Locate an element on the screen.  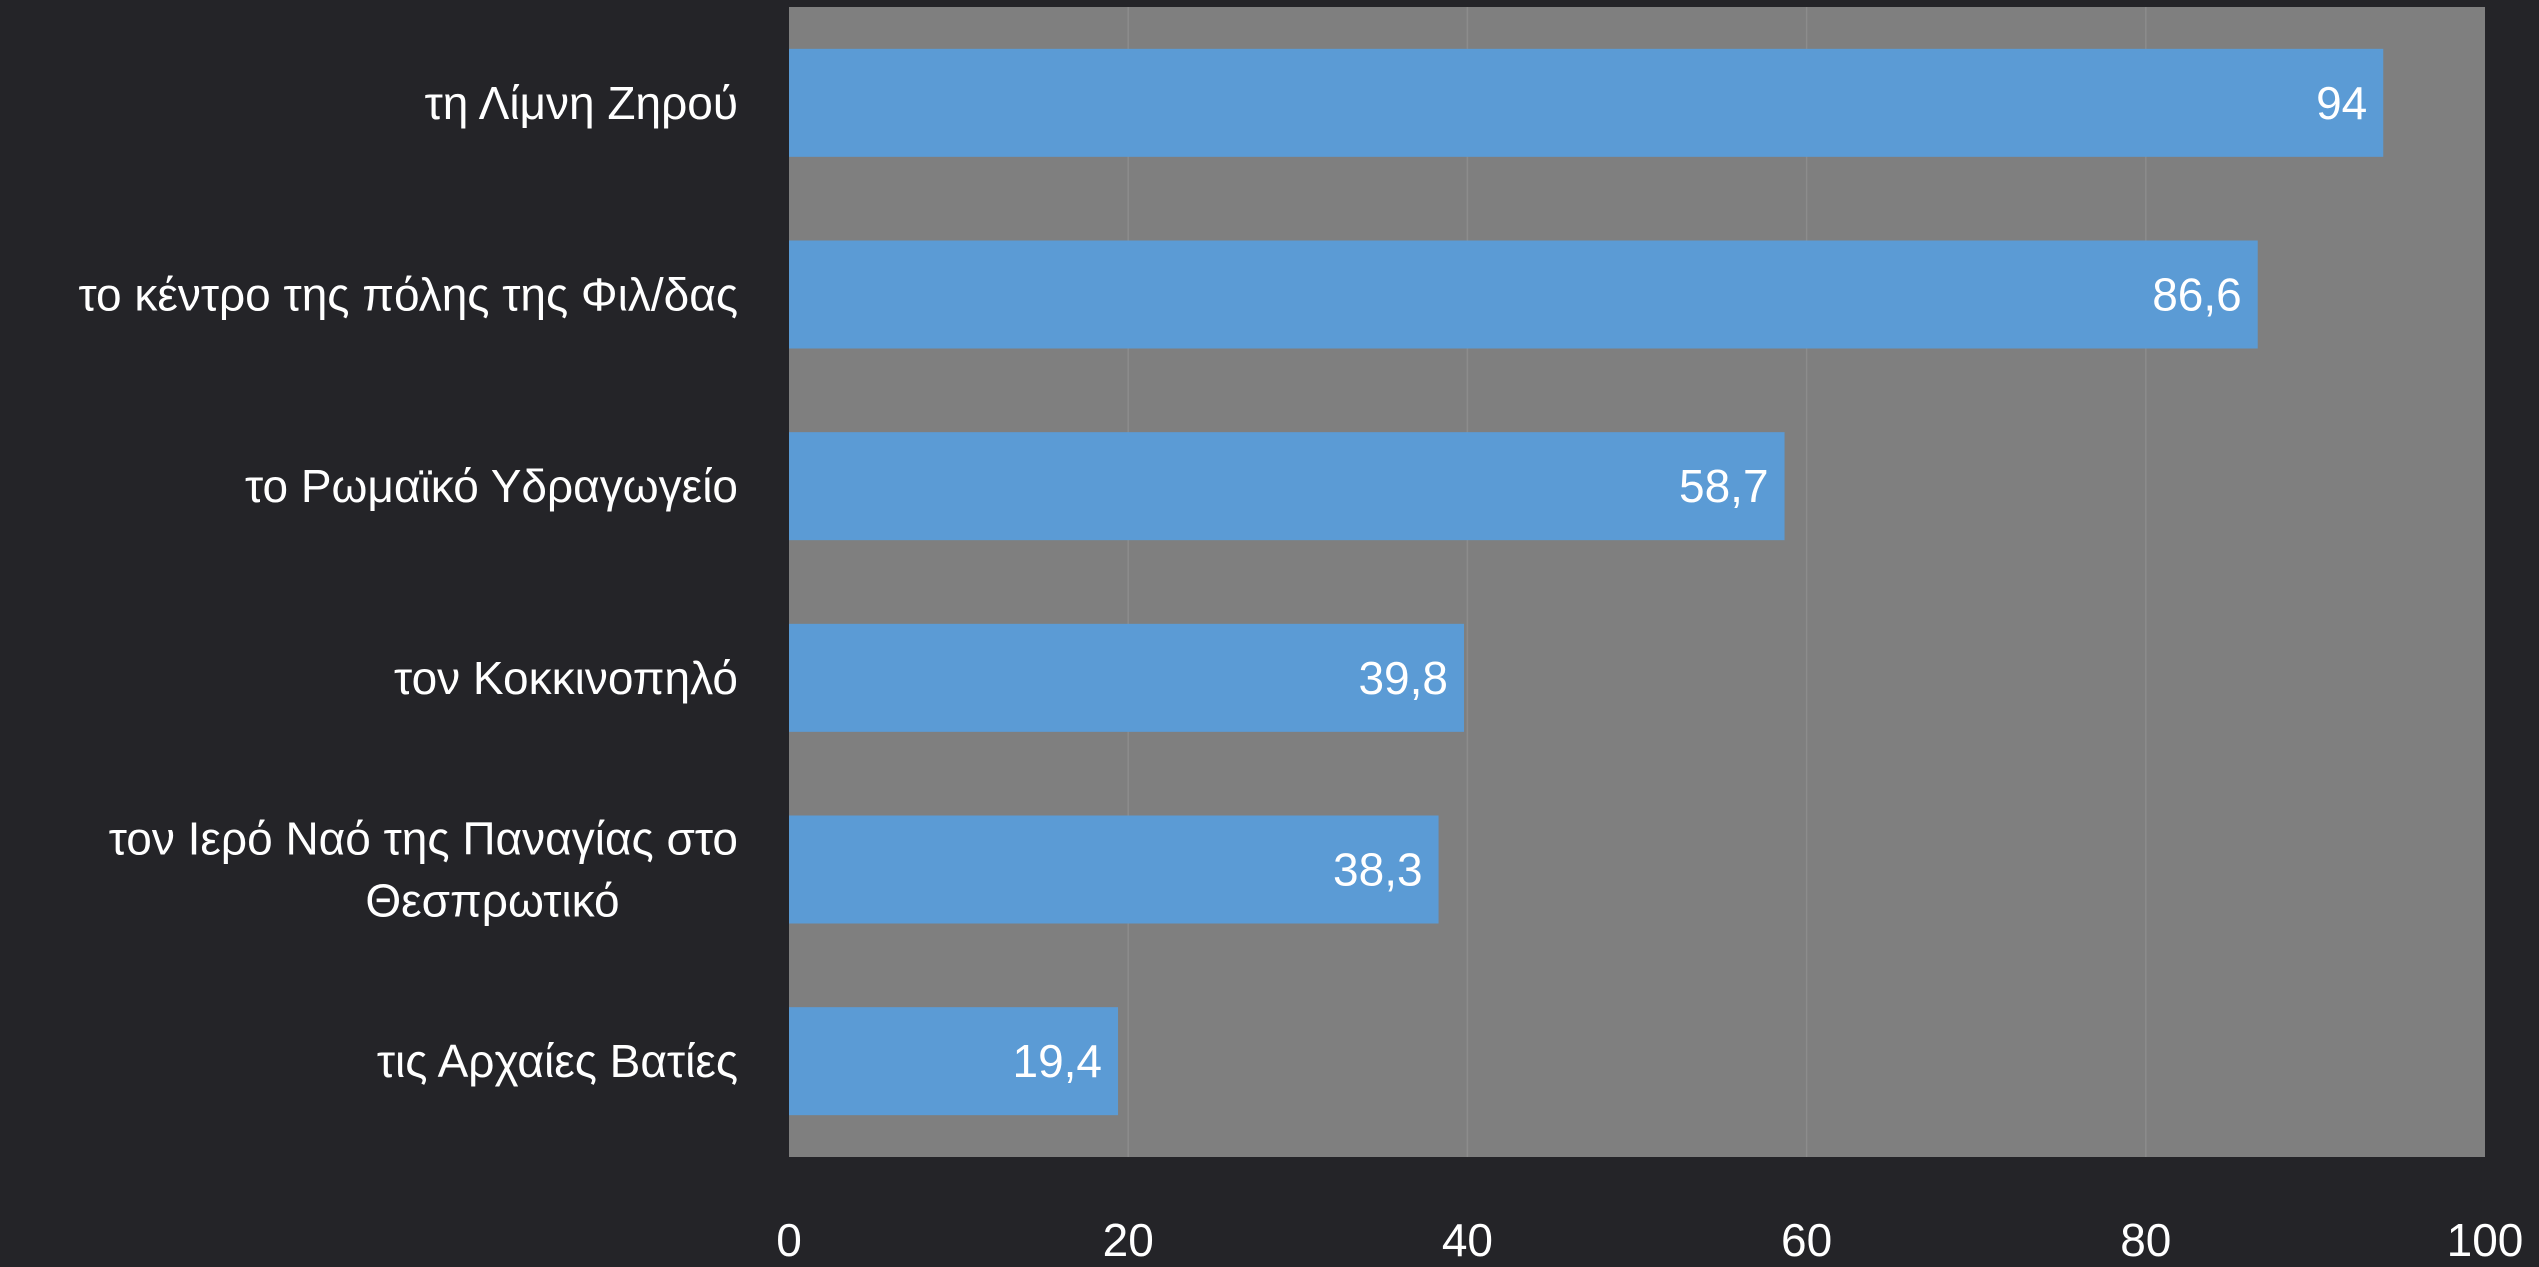
category-label-line: τον Ιερό Ναό της Παναγίας στο is located at coordinates (423, 839).